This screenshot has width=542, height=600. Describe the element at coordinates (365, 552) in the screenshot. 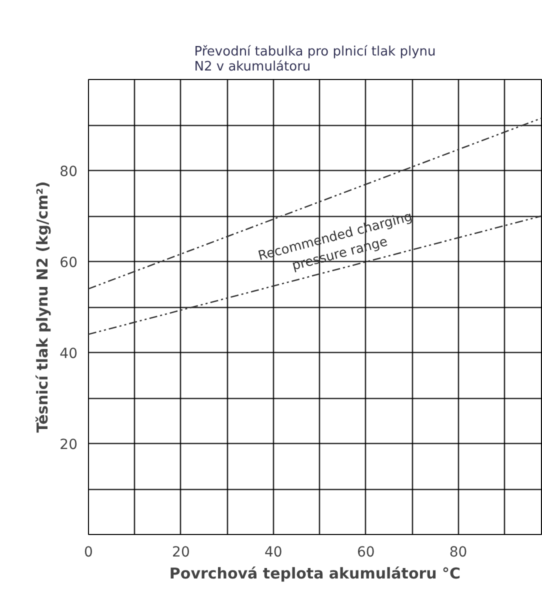

I see `x-tick-label: 60` at that location.